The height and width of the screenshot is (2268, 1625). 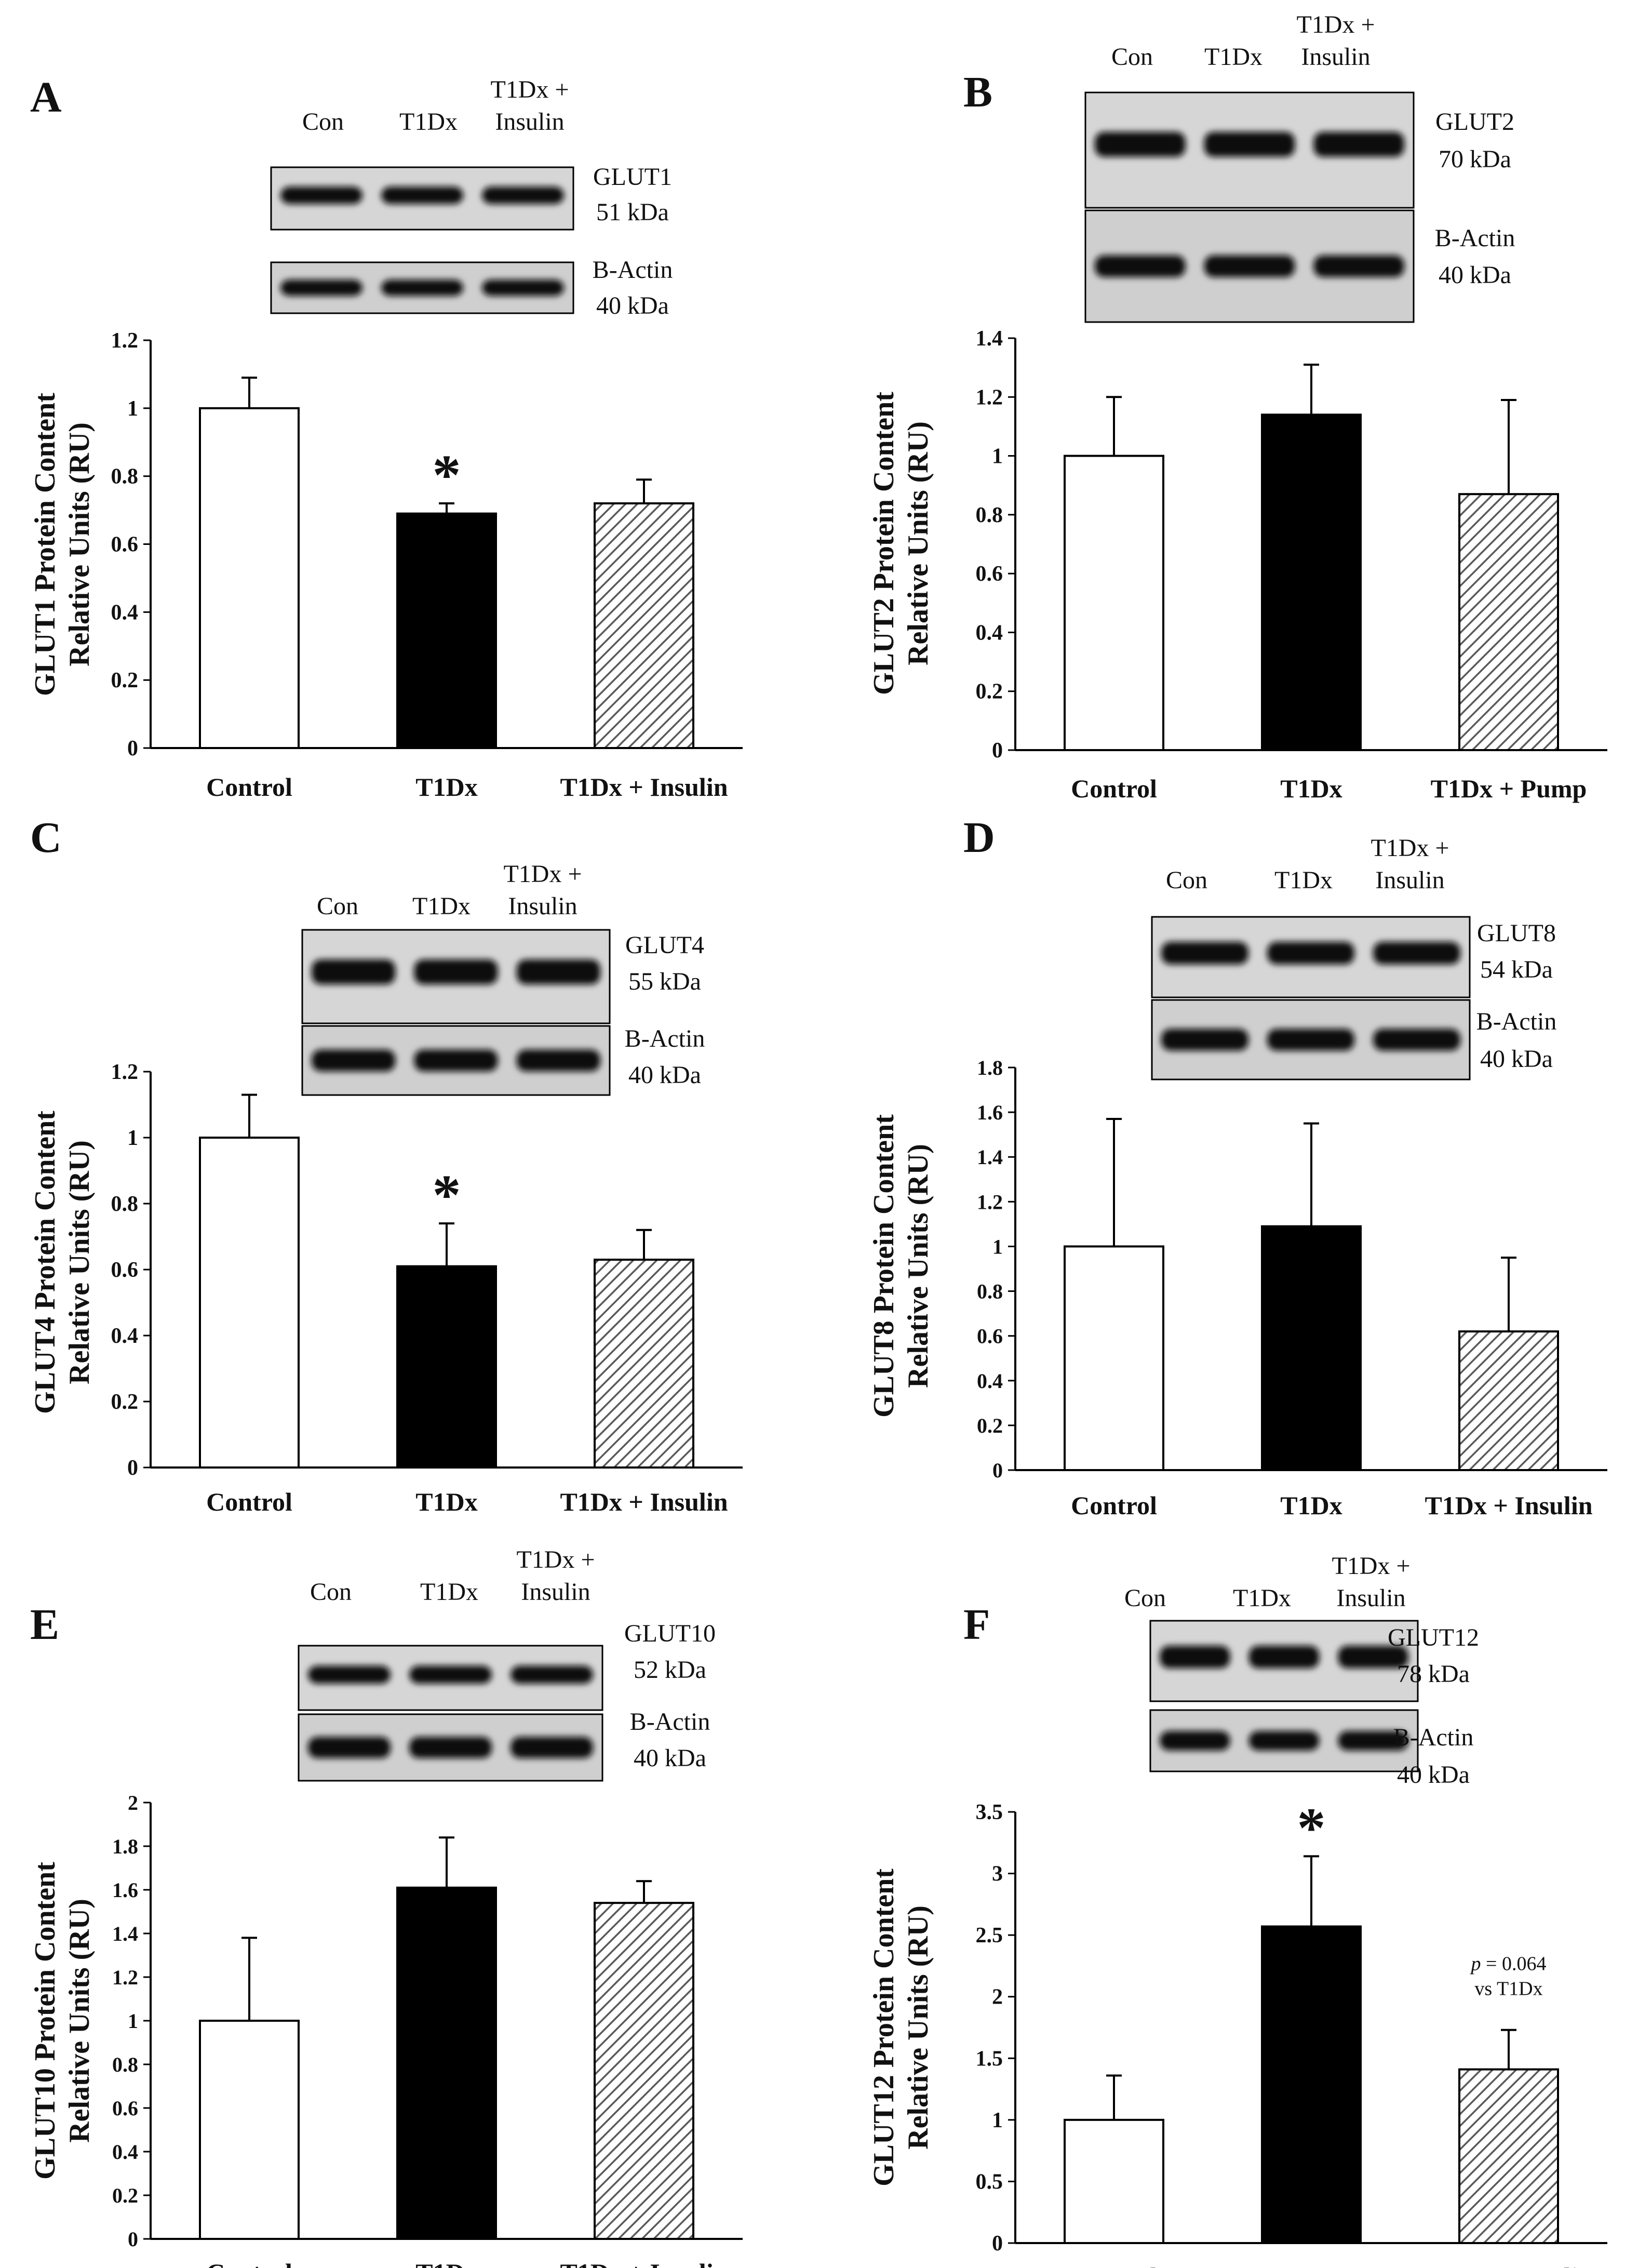 What do you see at coordinates (976, 1624) in the screenshot?
I see `panel-letter: F` at bounding box center [976, 1624].